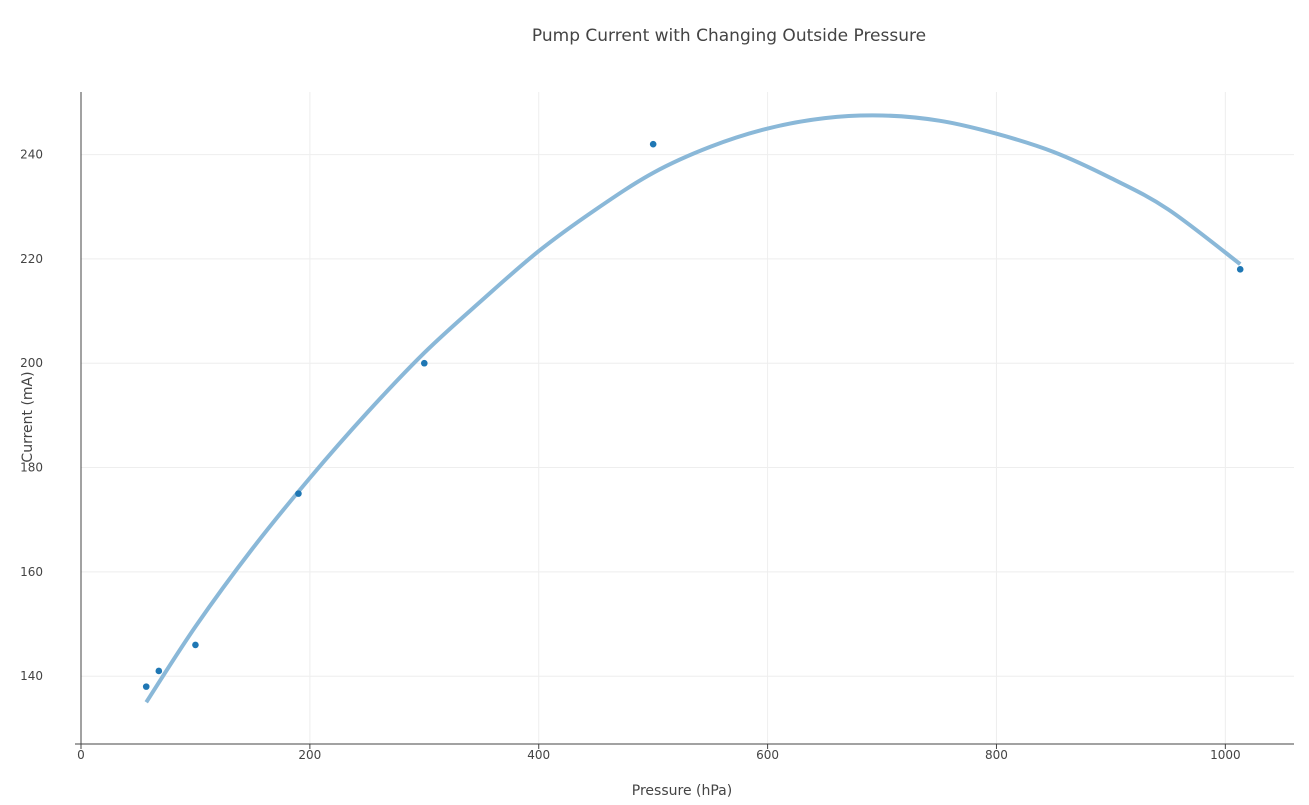 This screenshot has height=805, width=1309. Describe the element at coordinates (1225, 755) in the screenshot. I see `x-tick-label: 1000` at that location.